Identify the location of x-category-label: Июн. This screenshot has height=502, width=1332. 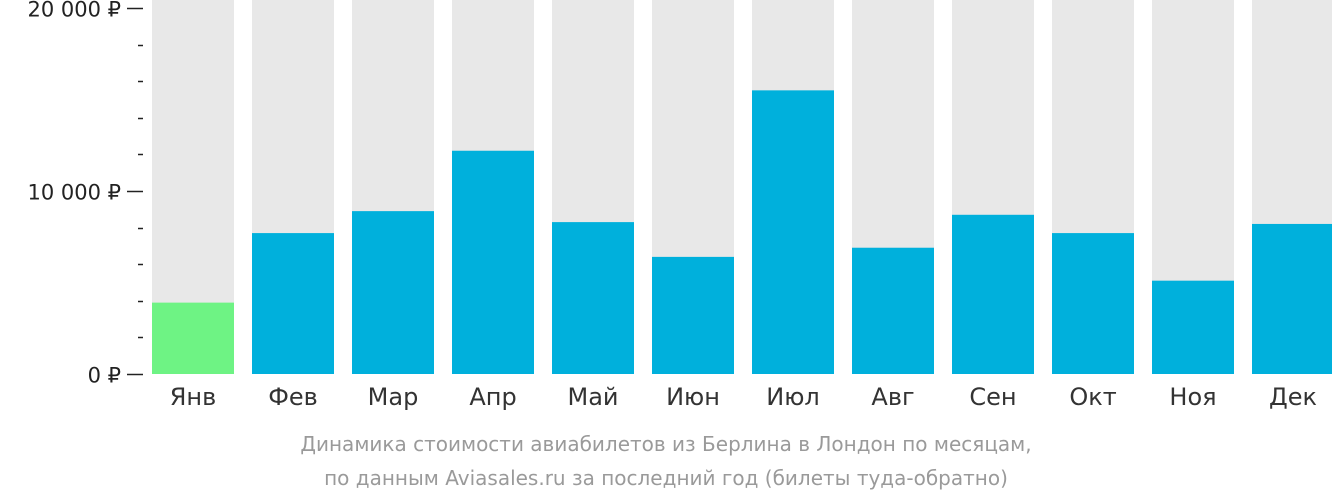
(693, 397).